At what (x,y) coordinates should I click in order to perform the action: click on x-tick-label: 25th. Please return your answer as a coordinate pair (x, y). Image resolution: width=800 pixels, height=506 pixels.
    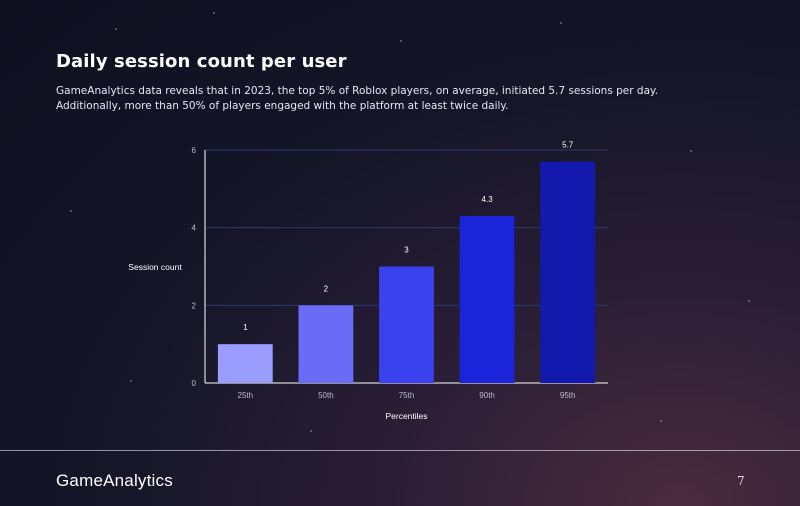
    Looking at the image, I should click on (246, 395).